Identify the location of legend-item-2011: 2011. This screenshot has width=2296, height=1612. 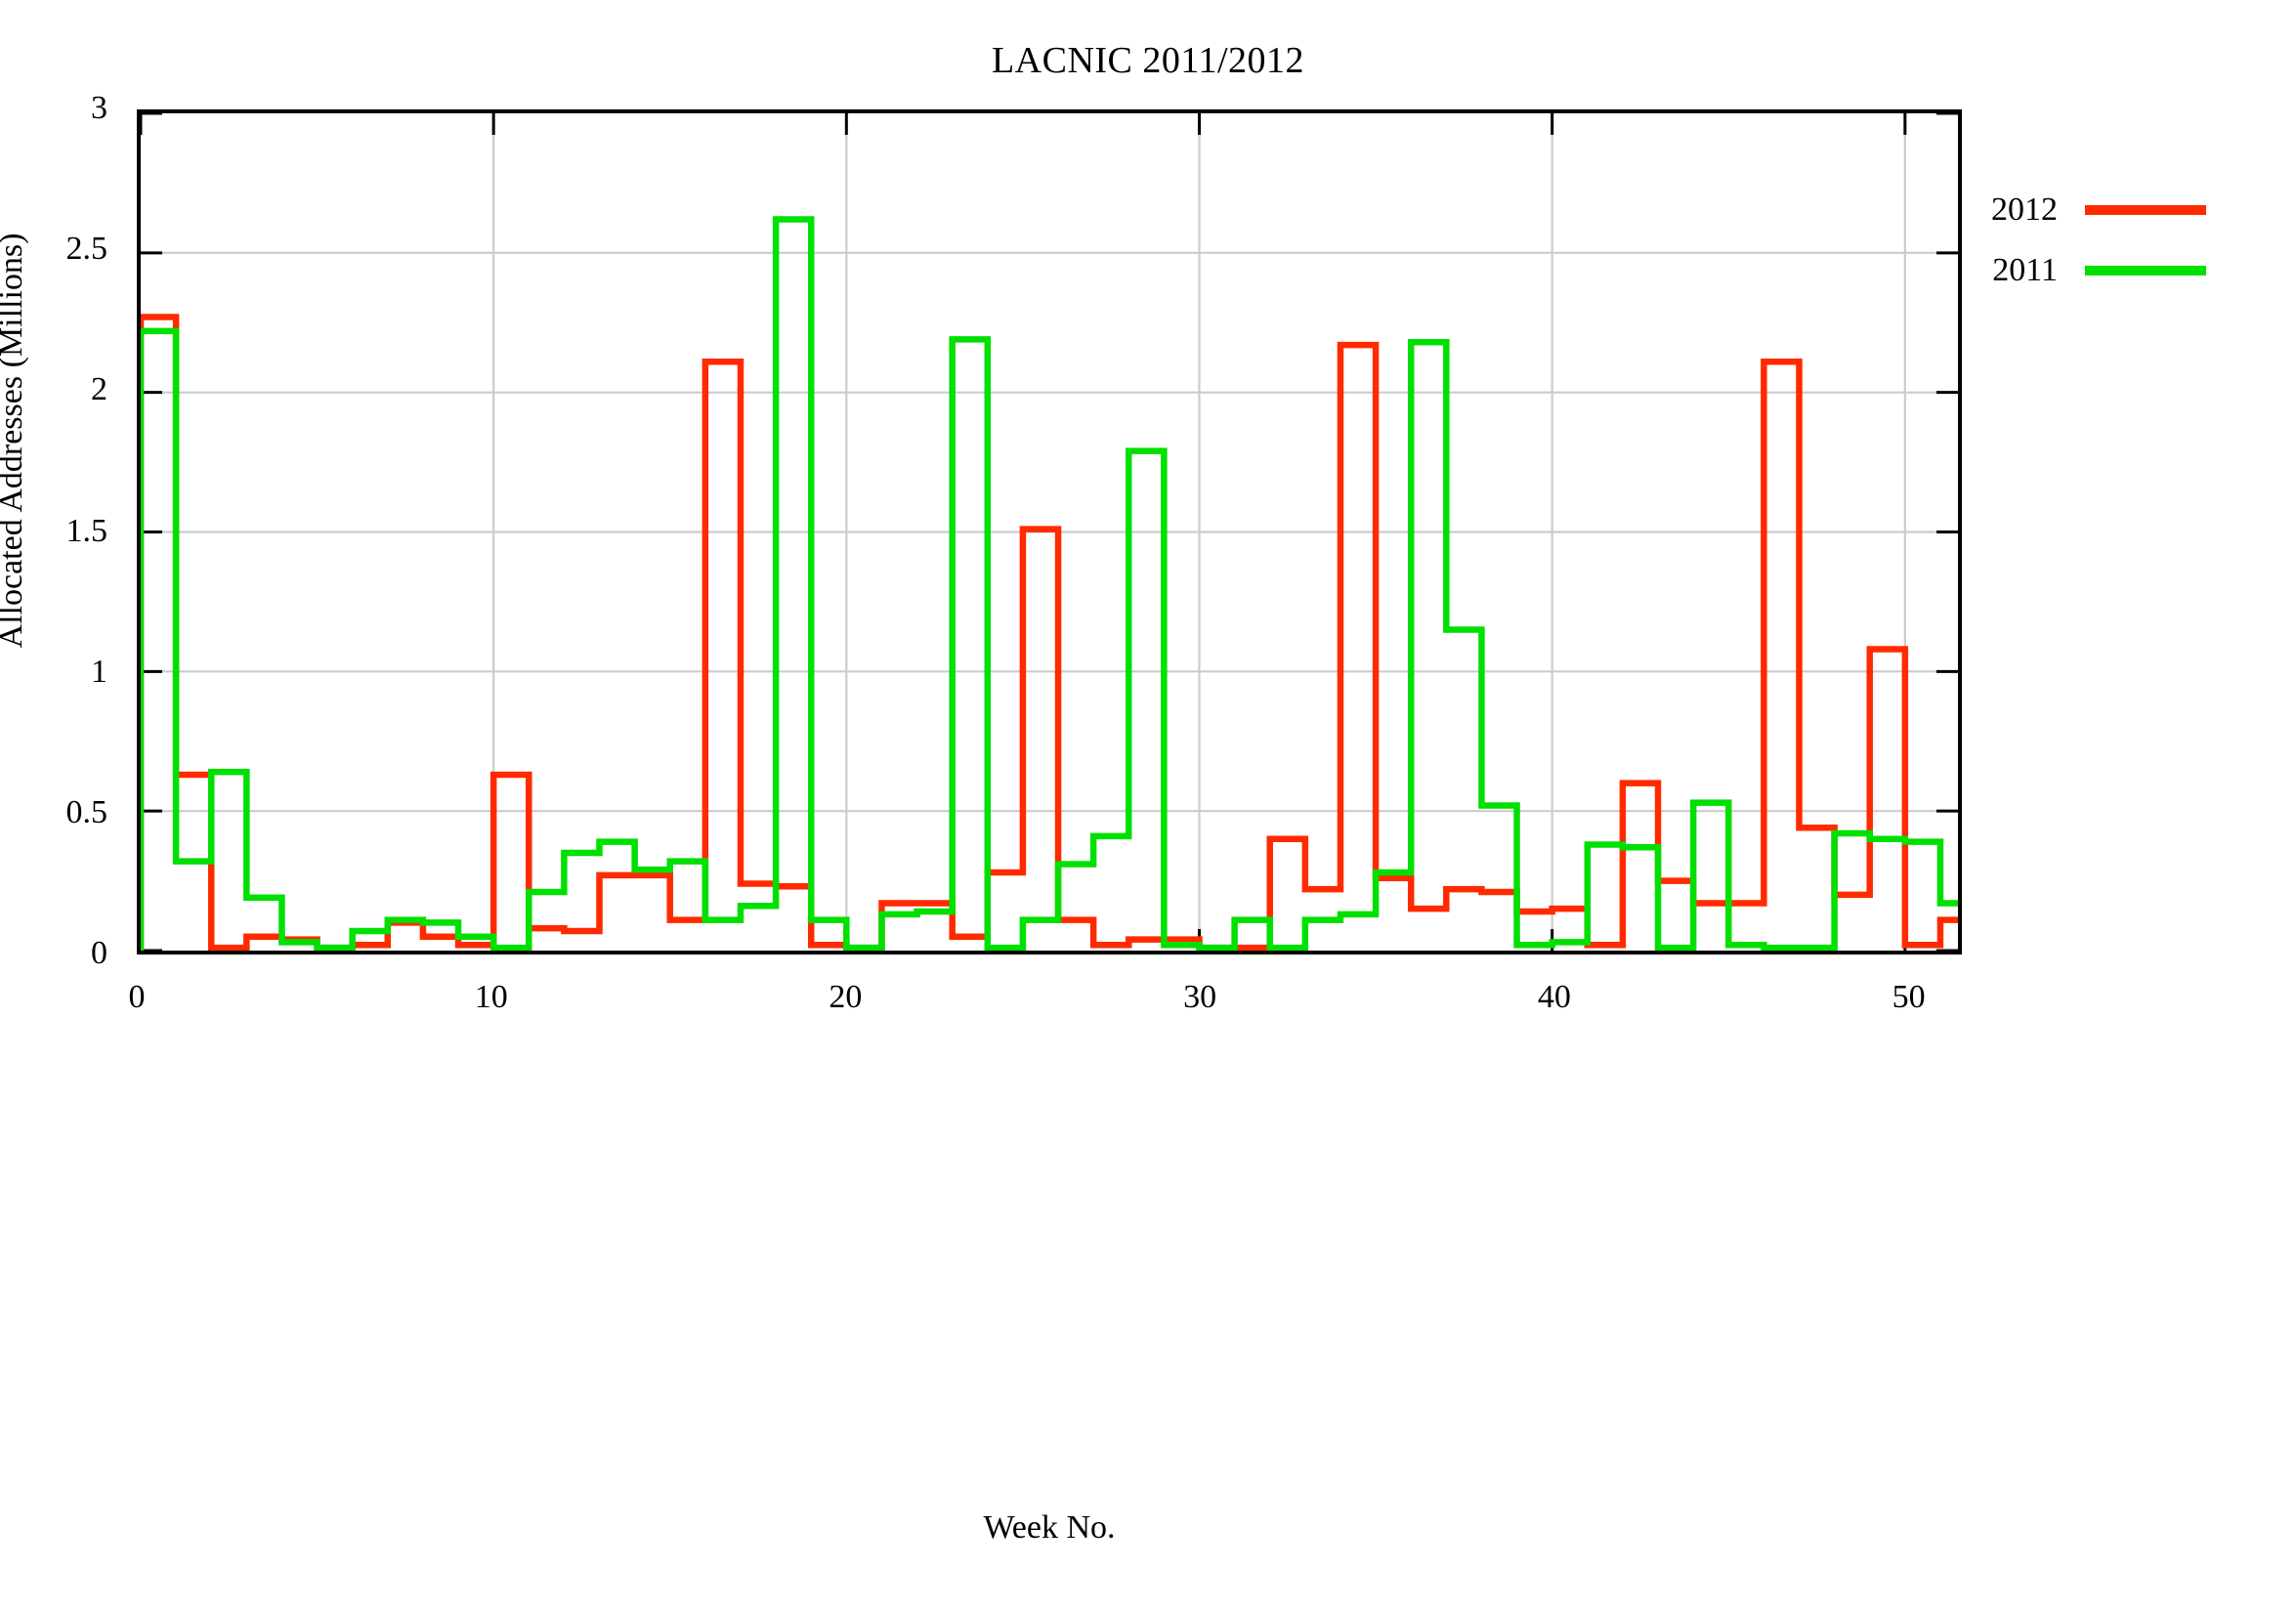
(2099, 270).